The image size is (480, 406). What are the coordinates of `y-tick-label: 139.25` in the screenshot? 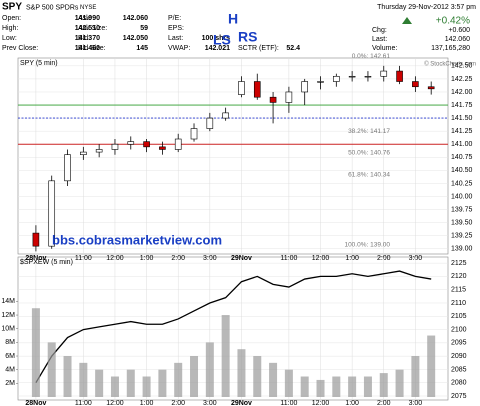 It's located at (462, 236).